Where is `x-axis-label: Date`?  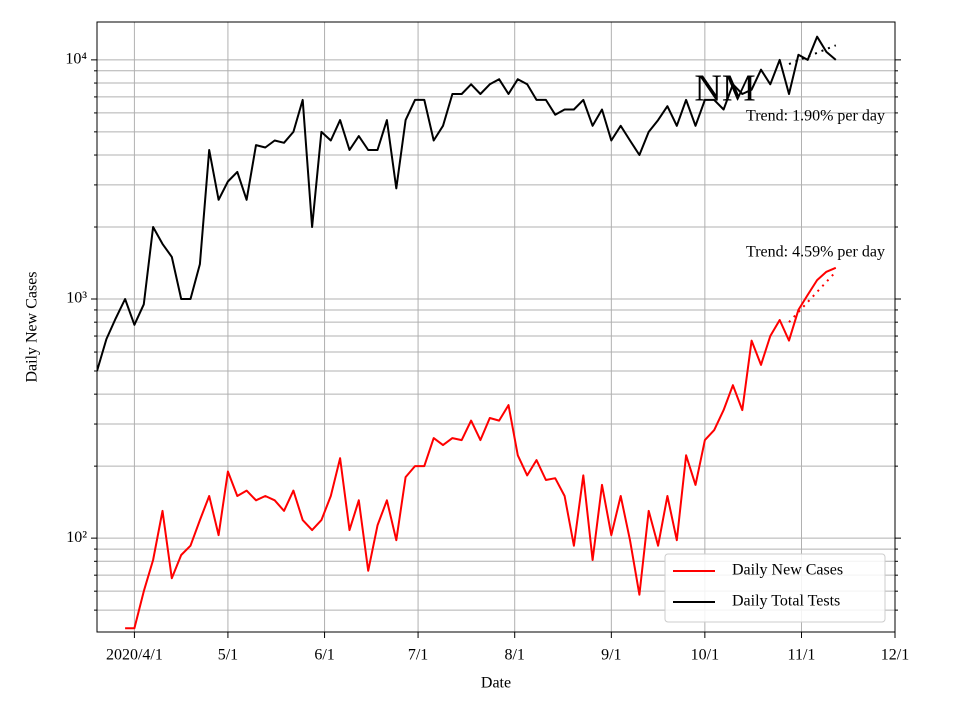 x-axis-label: Date is located at coordinates (496, 683).